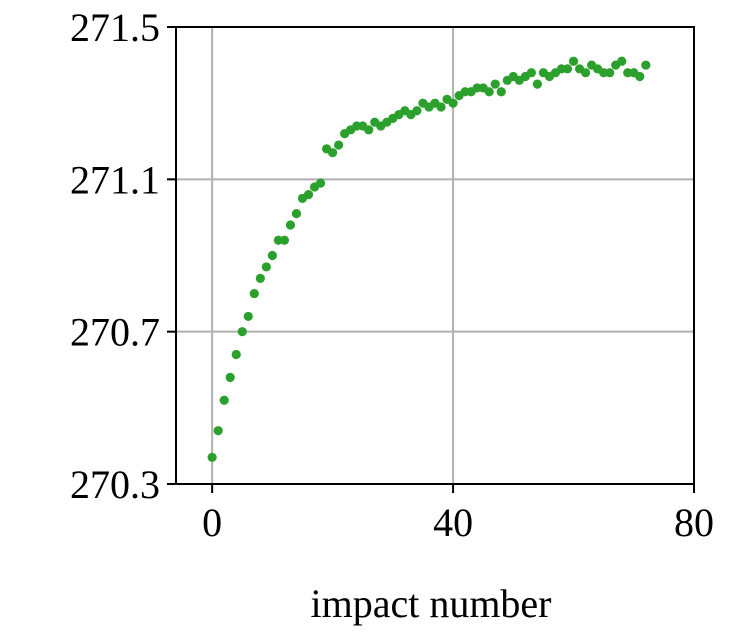 This screenshot has height=635, width=746. What do you see at coordinates (115, 484) in the screenshot?
I see `y-tick-label-0: 270.3` at bounding box center [115, 484].